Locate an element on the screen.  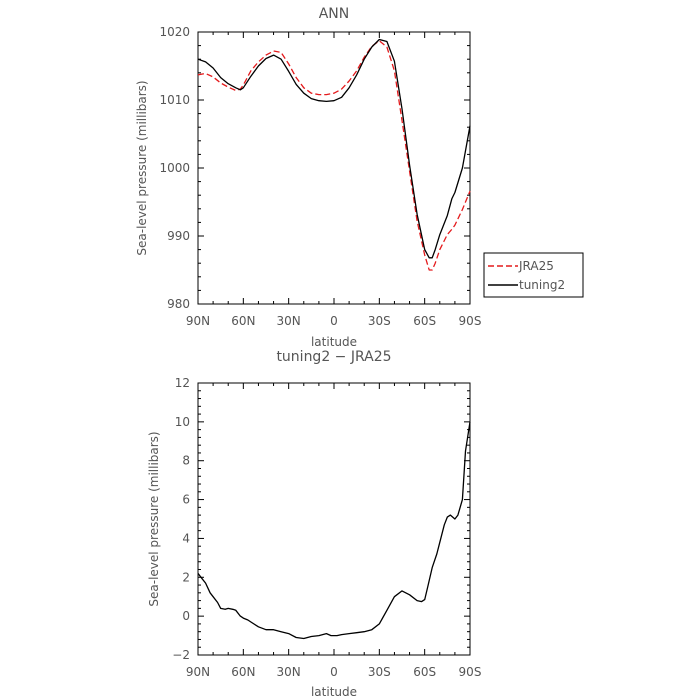
top-chart-x-tick-label: 30N is located at coordinates (289, 321).